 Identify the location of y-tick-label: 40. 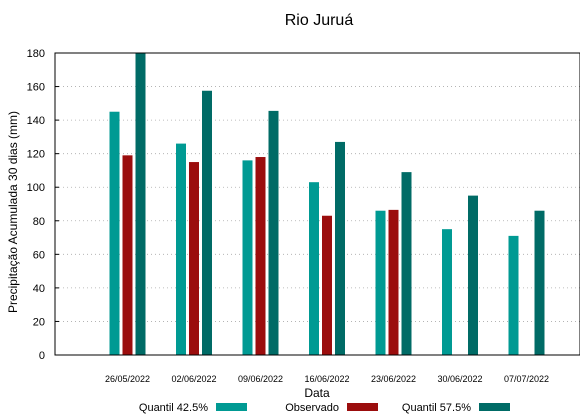
(39, 289).